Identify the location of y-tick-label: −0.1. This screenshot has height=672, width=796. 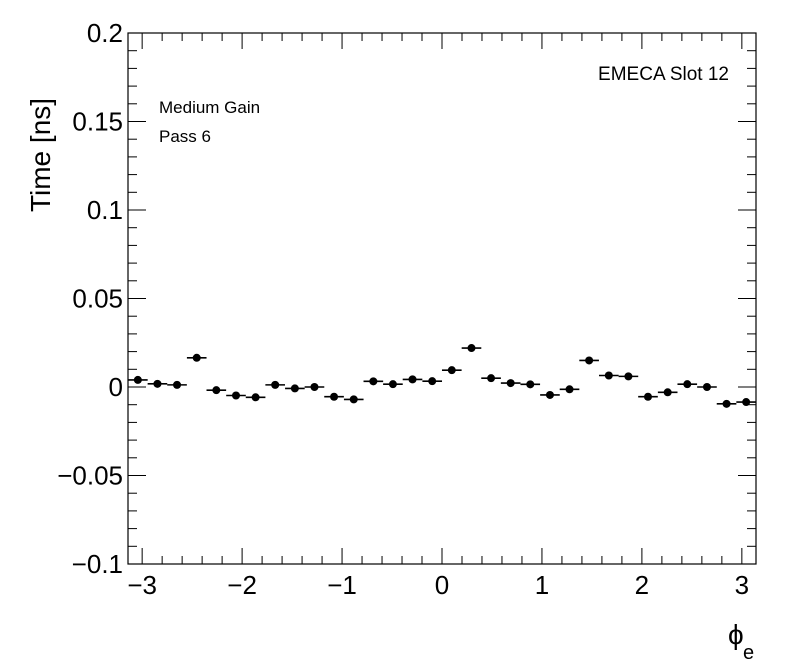
(97, 564).